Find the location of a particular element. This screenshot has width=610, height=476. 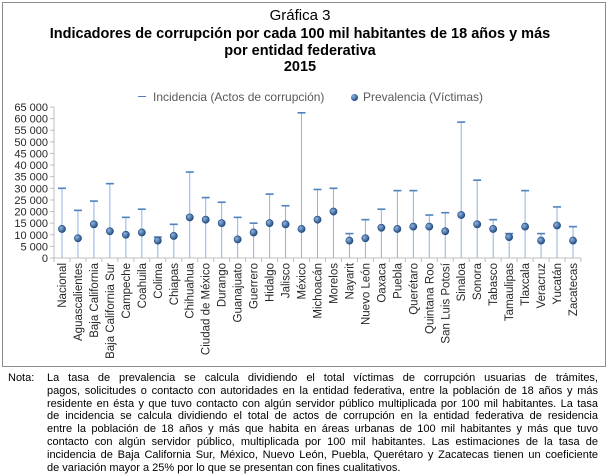

category-label: Nayarit is located at coordinates (350, 280).